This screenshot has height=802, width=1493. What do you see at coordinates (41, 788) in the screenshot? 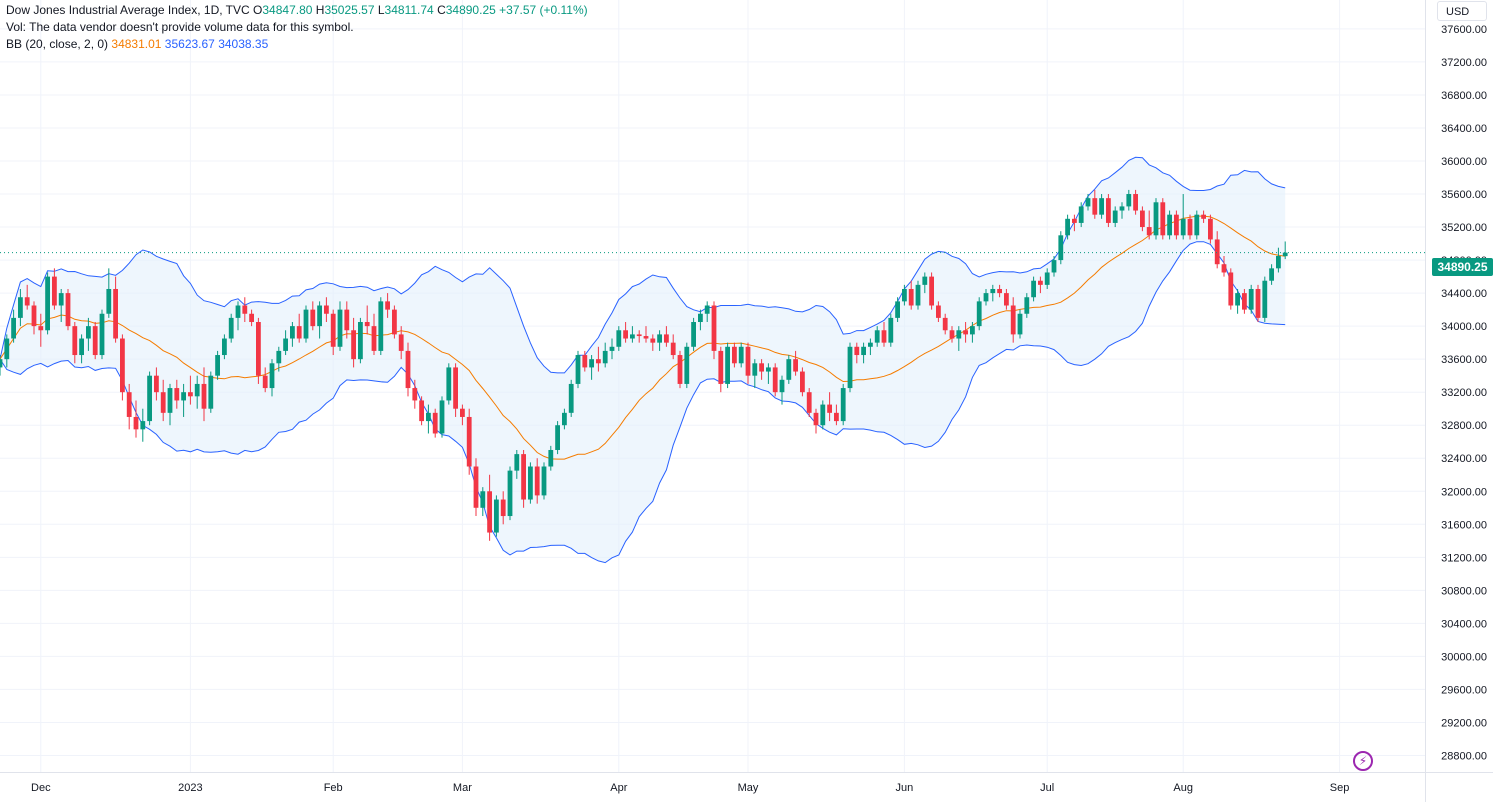
I see `x-tick-label: Dec` at bounding box center [41, 788].